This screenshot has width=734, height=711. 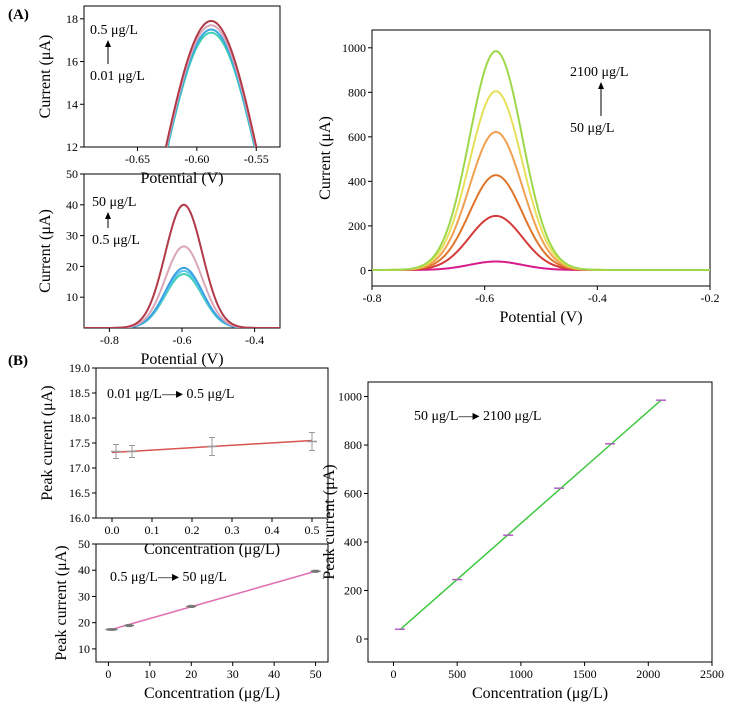 What do you see at coordinates (181, 359) in the screenshot?
I see `a2-x-axis-label: Potential (V)` at bounding box center [181, 359].